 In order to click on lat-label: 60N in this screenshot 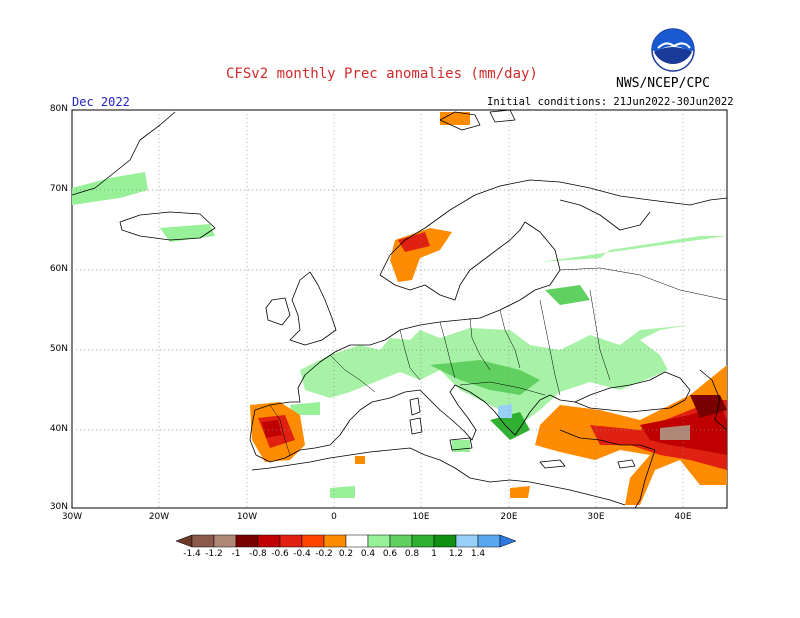, I will do `click(58, 269)`.